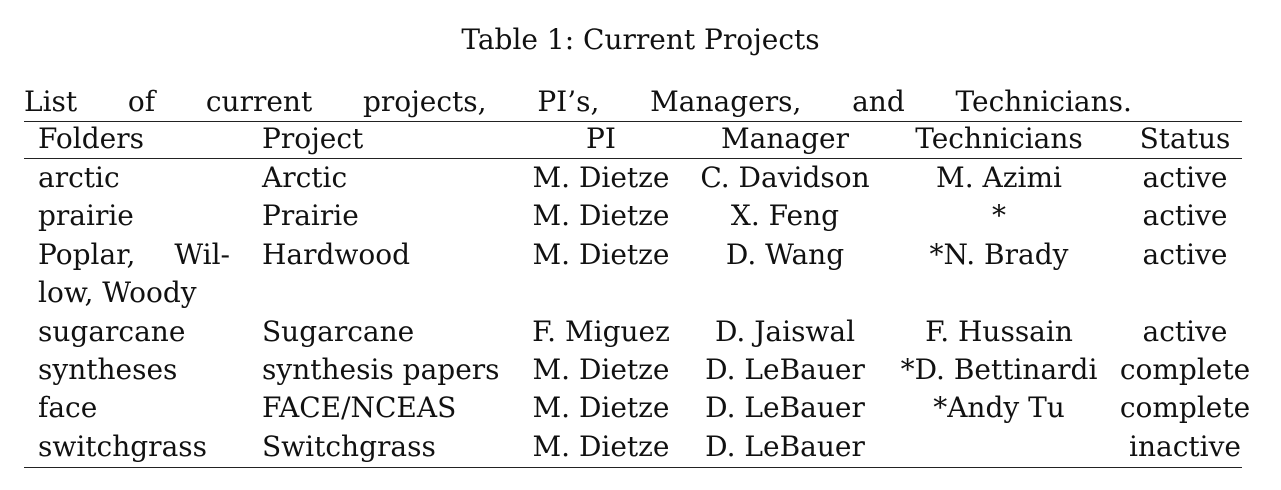 Image resolution: width=1281 pixels, height=490 pixels. What do you see at coordinates (336, 254) in the screenshot?
I see `cell-project: Hardwood` at bounding box center [336, 254].